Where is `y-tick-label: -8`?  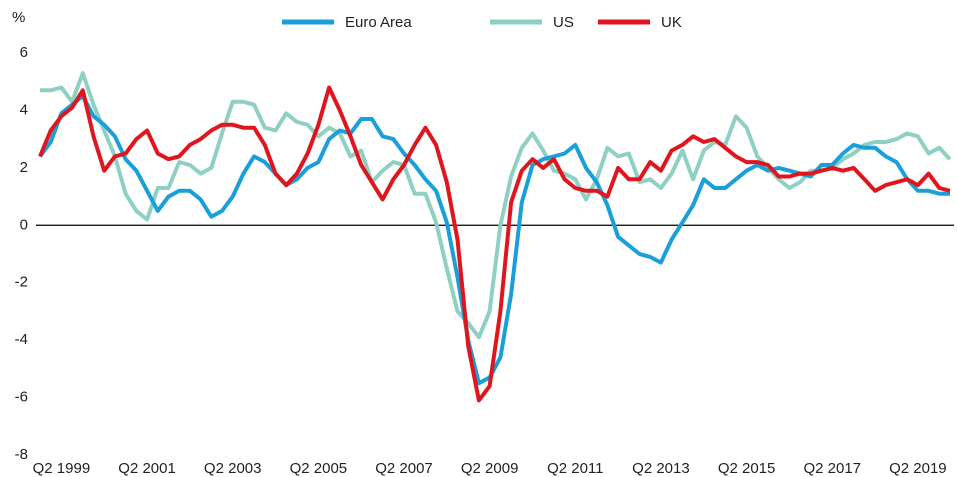
y-tick-label: -8 is located at coordinates (21, 454).